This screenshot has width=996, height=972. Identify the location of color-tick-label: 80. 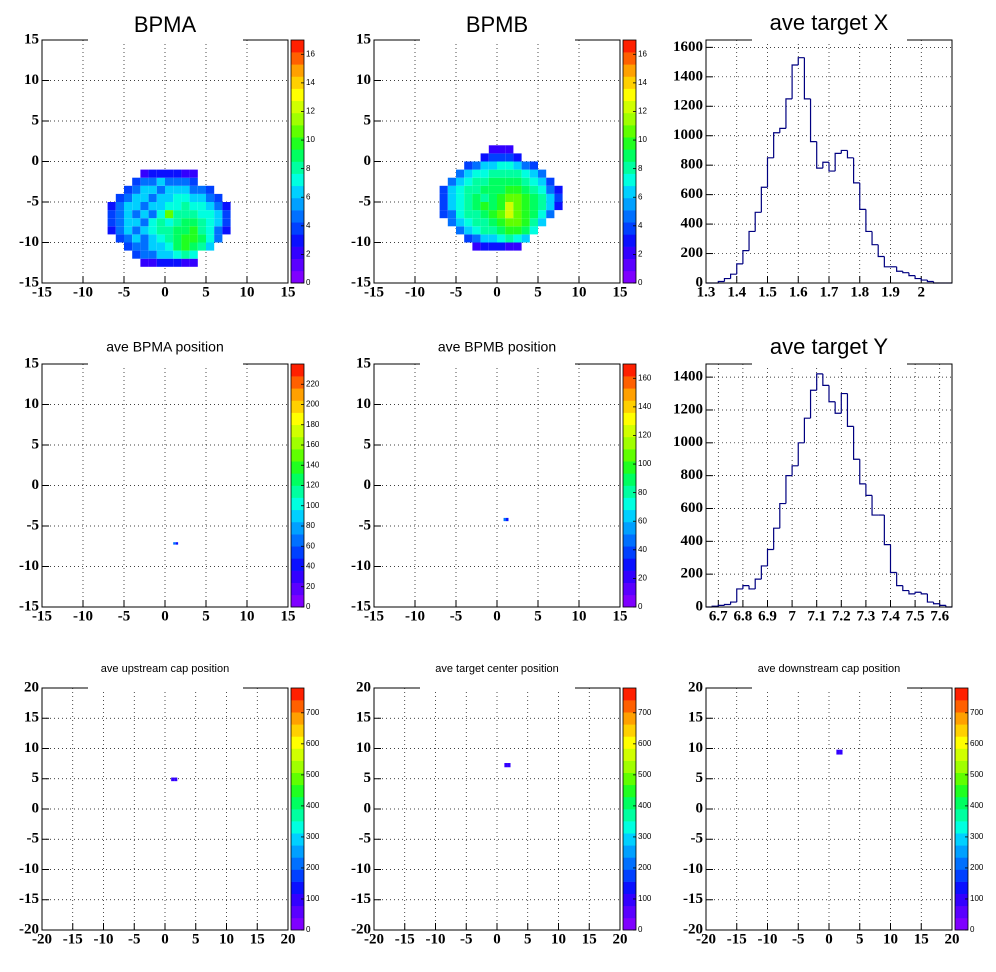
(310, 525).